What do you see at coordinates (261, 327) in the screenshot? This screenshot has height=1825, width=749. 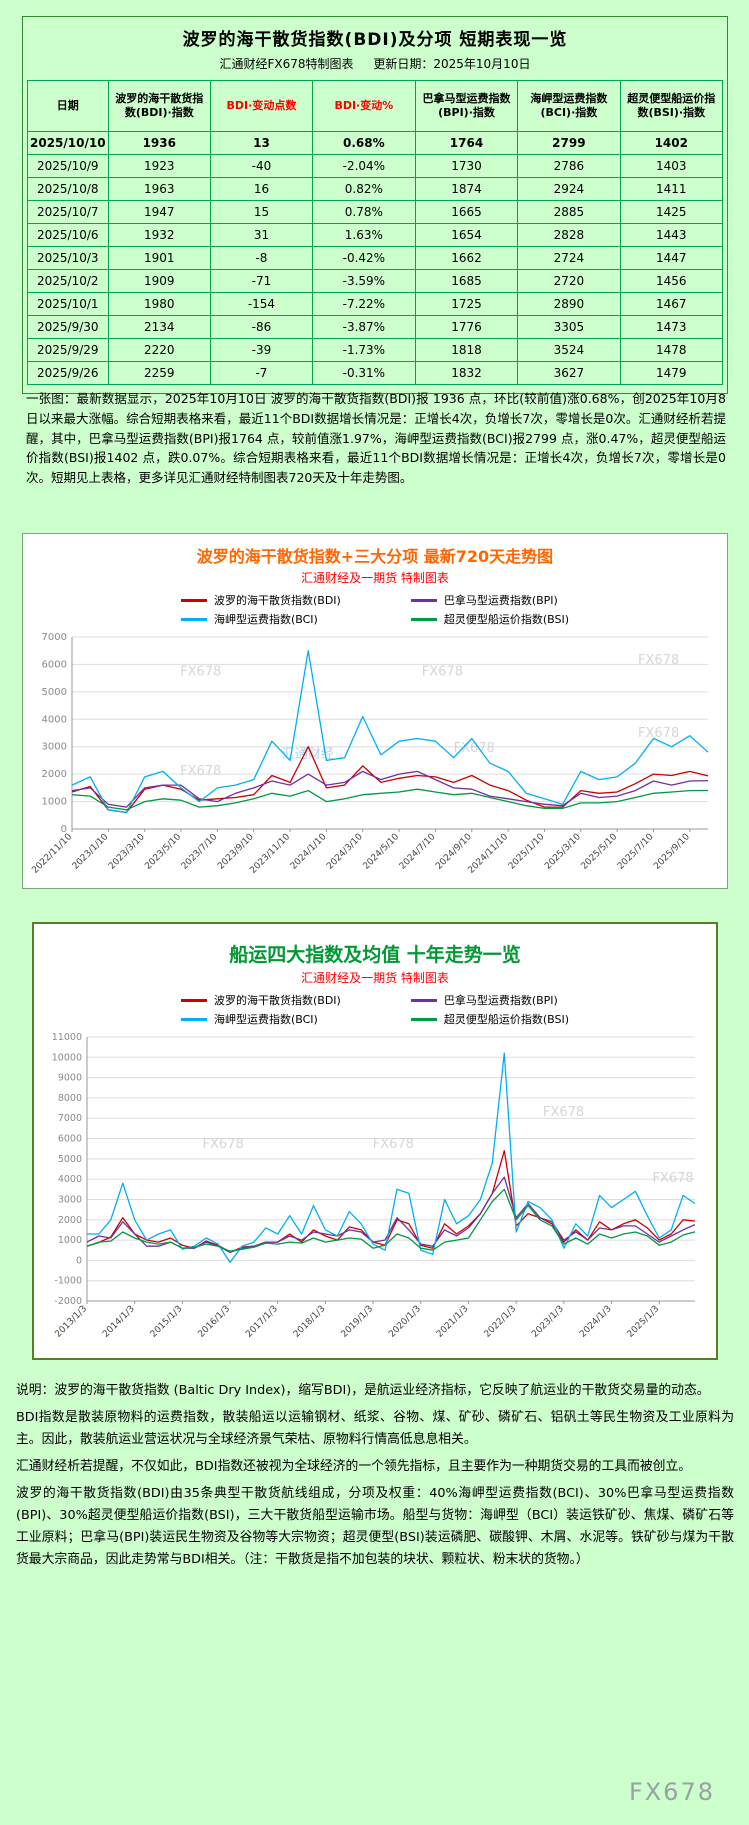 I see `table-cell: -86` at bounding box center [261, 327].